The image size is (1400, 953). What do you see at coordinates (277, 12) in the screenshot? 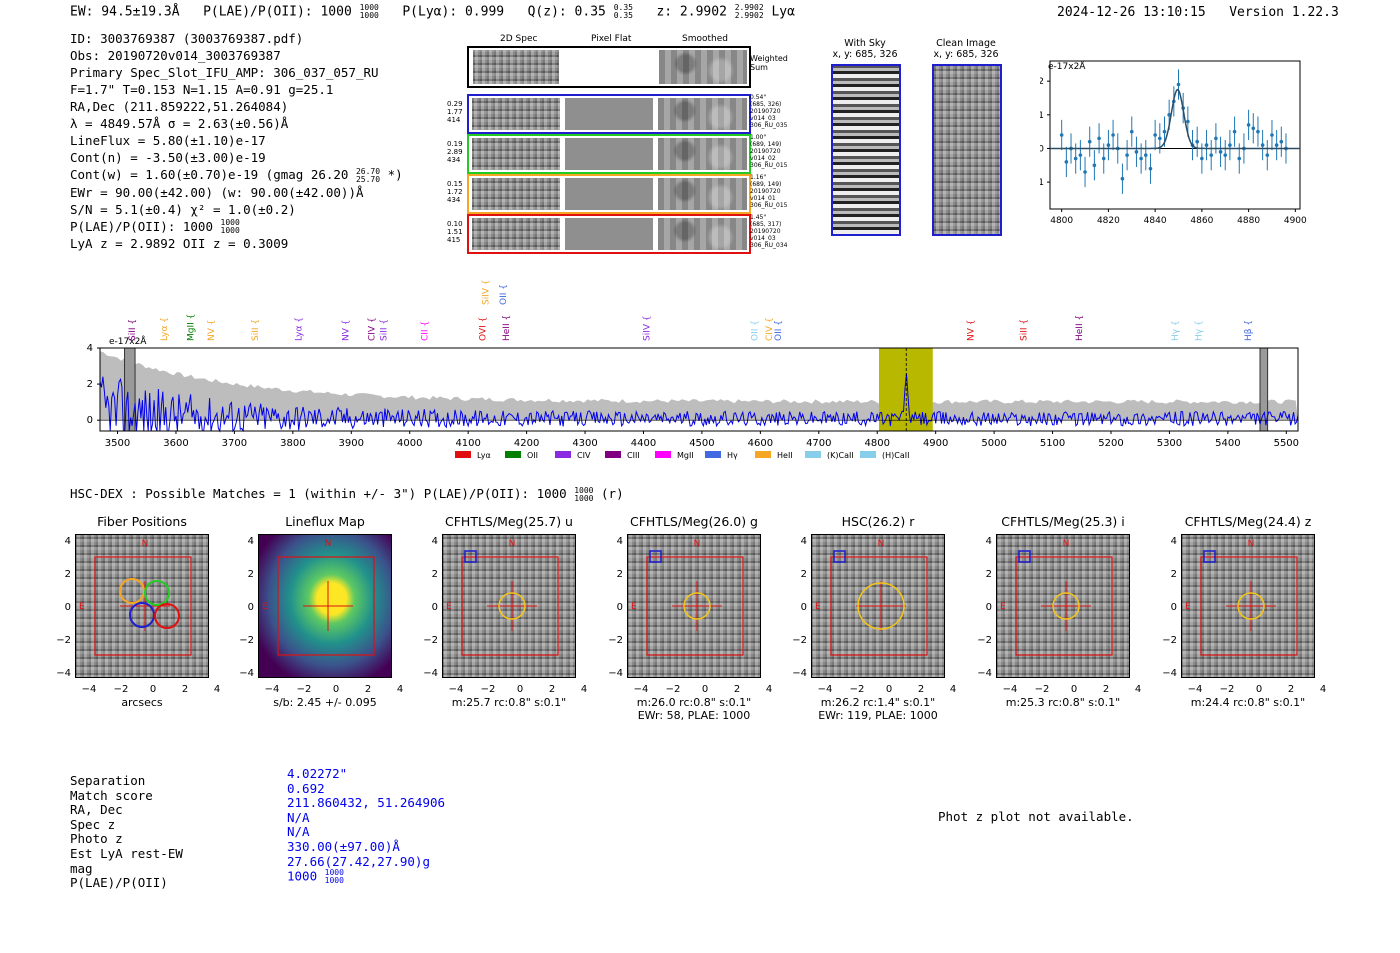
I see `header-plae: P(LAE)/P(OII): 1000` at bounding box center [277, 12].